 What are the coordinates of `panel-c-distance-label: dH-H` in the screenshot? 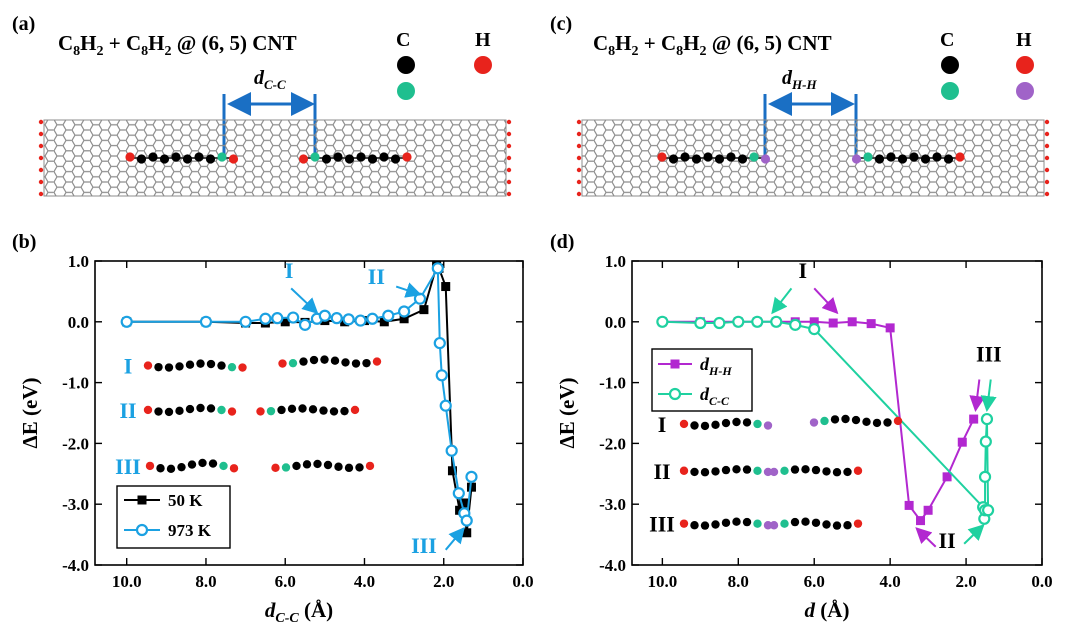 It's located at (799, 79).